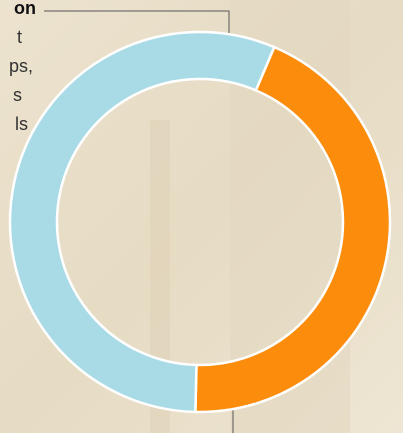  What do you see at coordinates (25, 9) in the screenshot?
I see `annotation-text: on` at bounding box center [25, 9].